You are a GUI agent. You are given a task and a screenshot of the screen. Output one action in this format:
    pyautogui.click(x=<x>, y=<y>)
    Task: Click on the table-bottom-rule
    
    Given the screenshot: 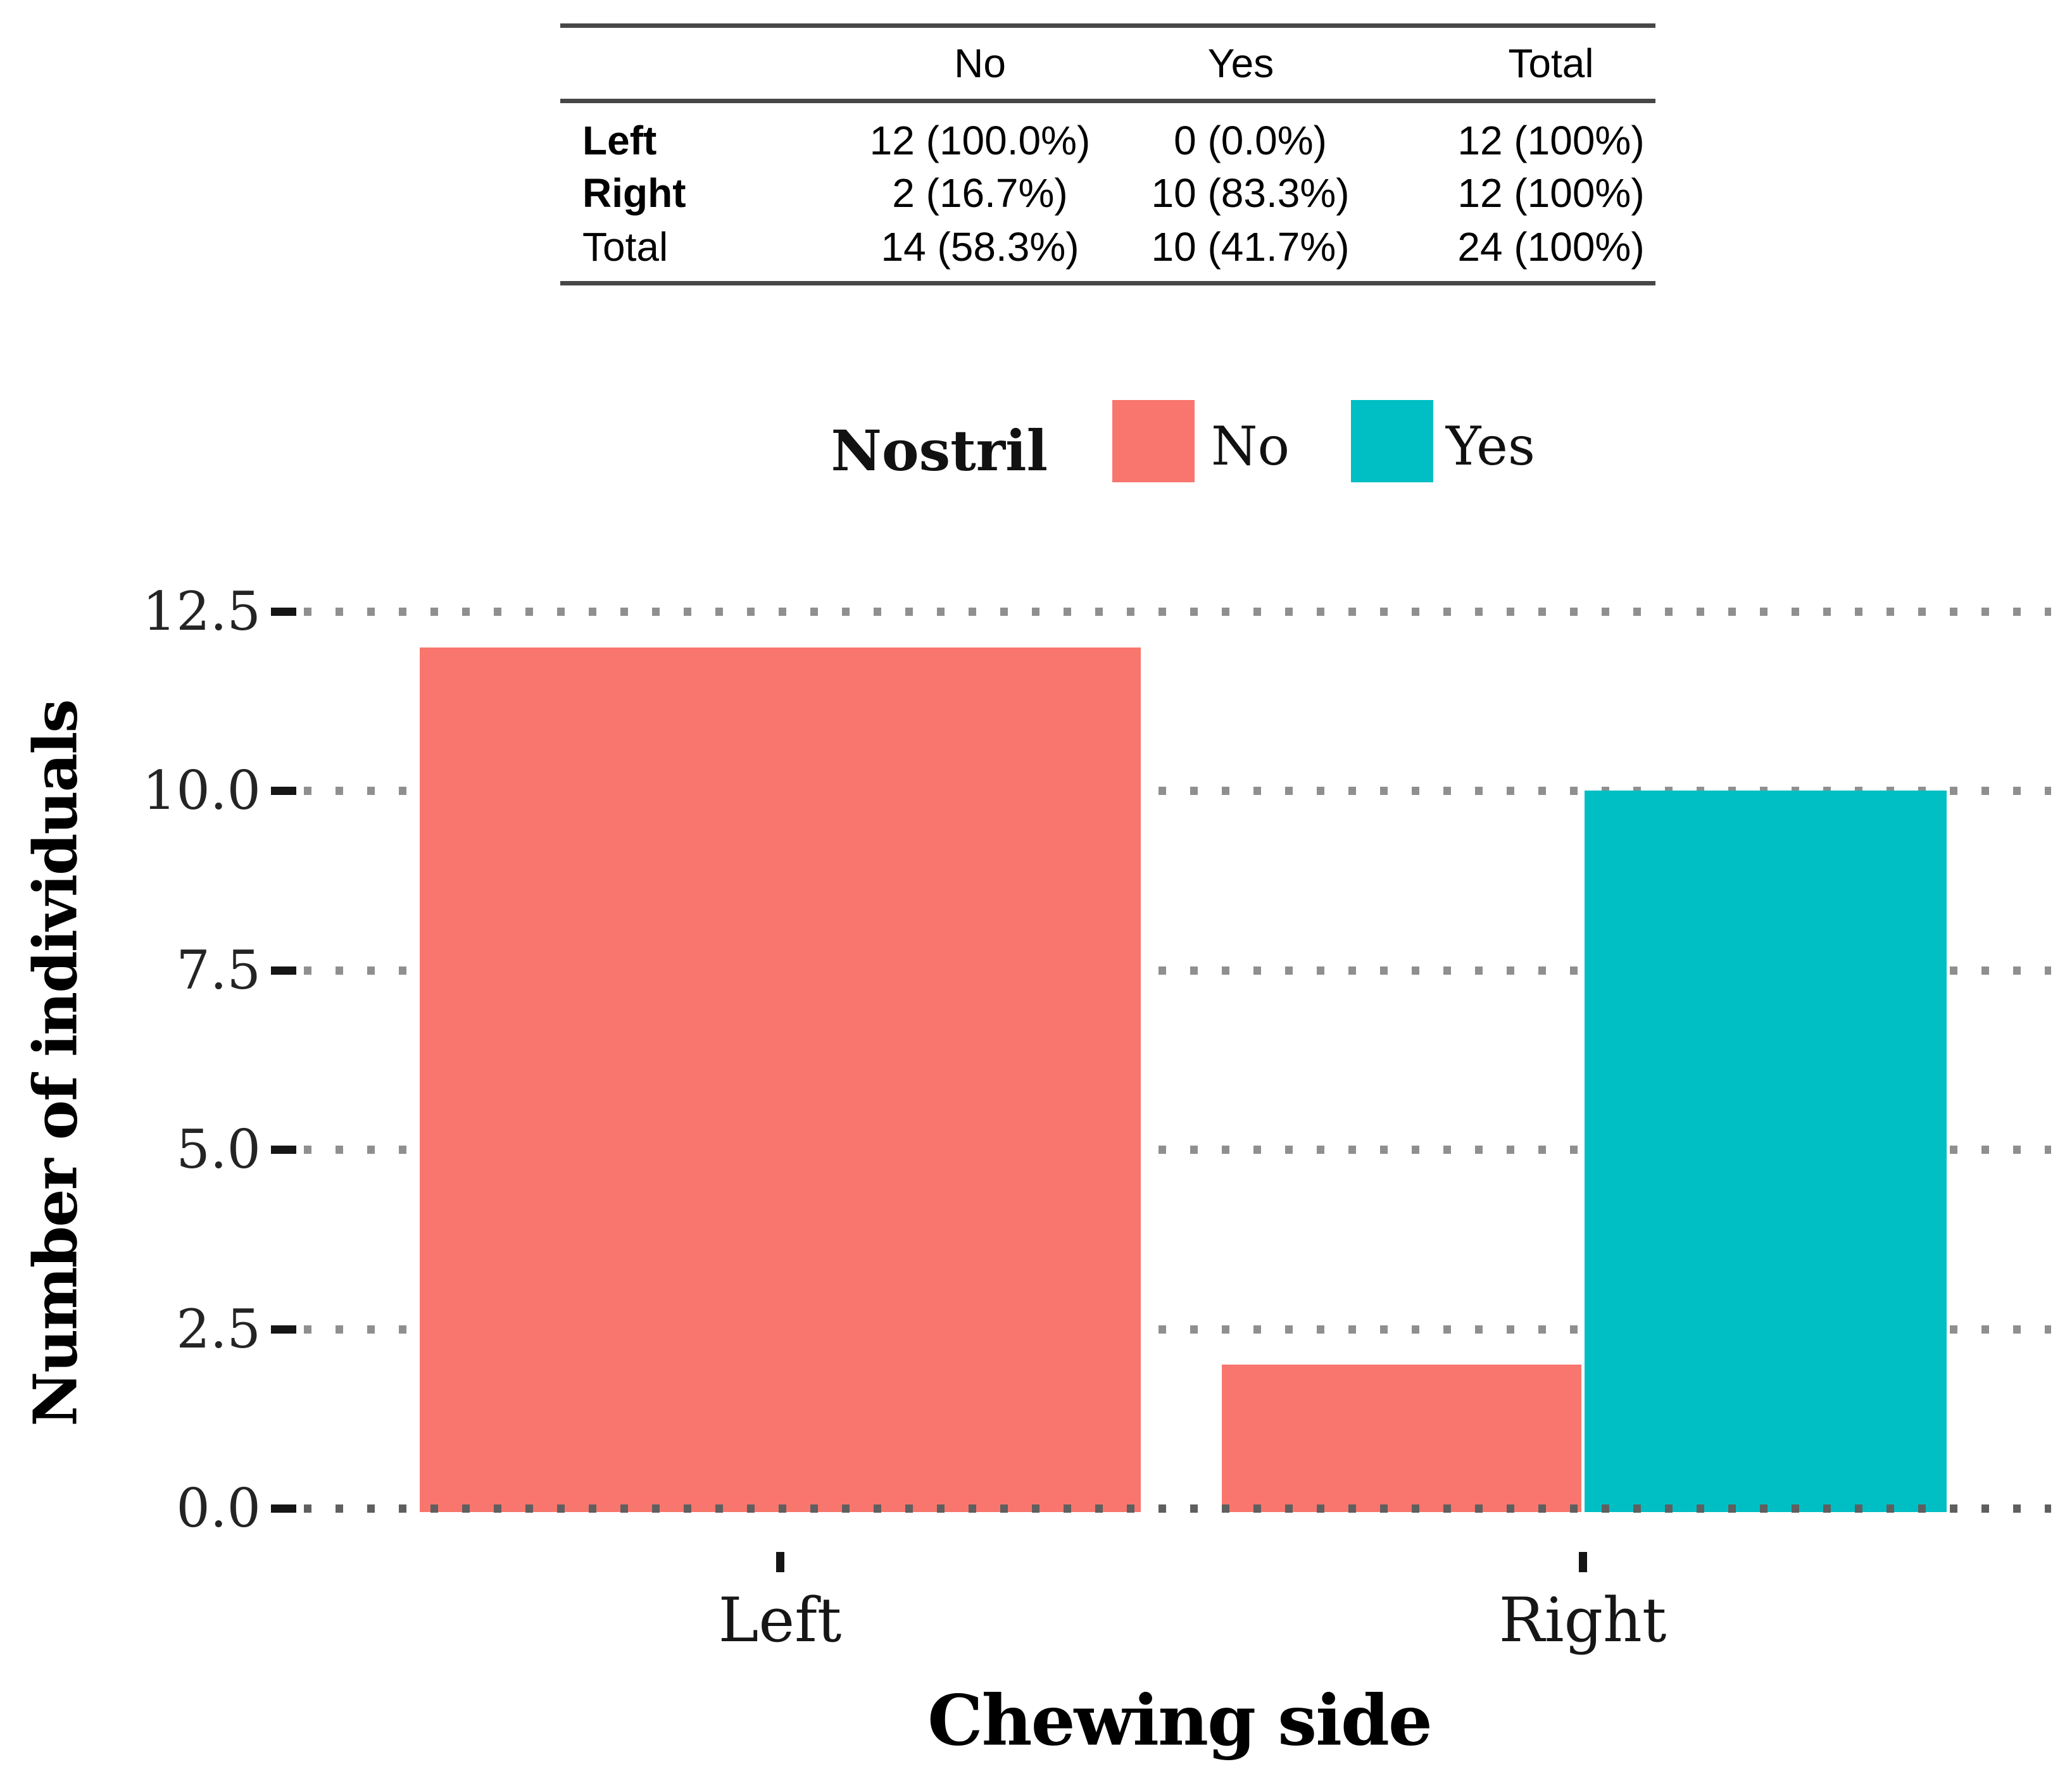 What is the action you would take?
    pyautogui.click(x=1108, y=283)
    